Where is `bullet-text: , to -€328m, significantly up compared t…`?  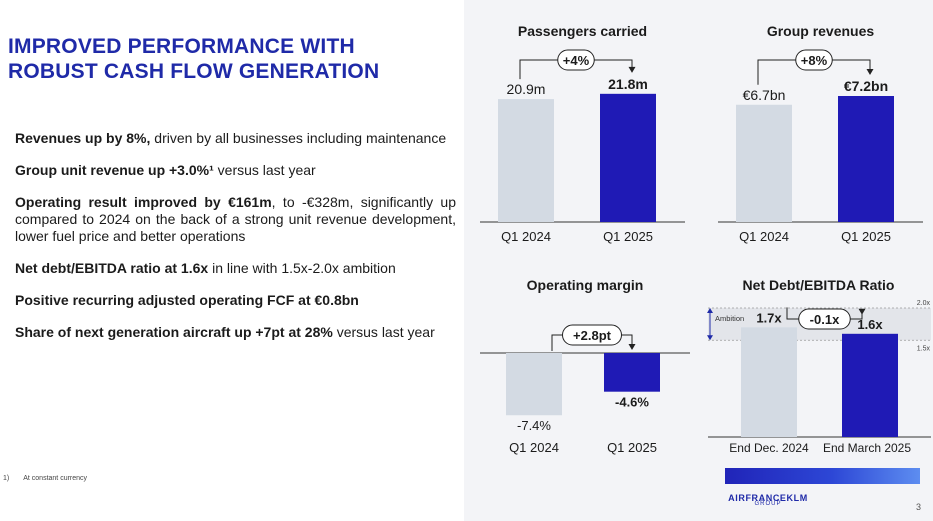 bullet-text: , to -€328m, significantly up compared t… is located at coordinates (236, 219).